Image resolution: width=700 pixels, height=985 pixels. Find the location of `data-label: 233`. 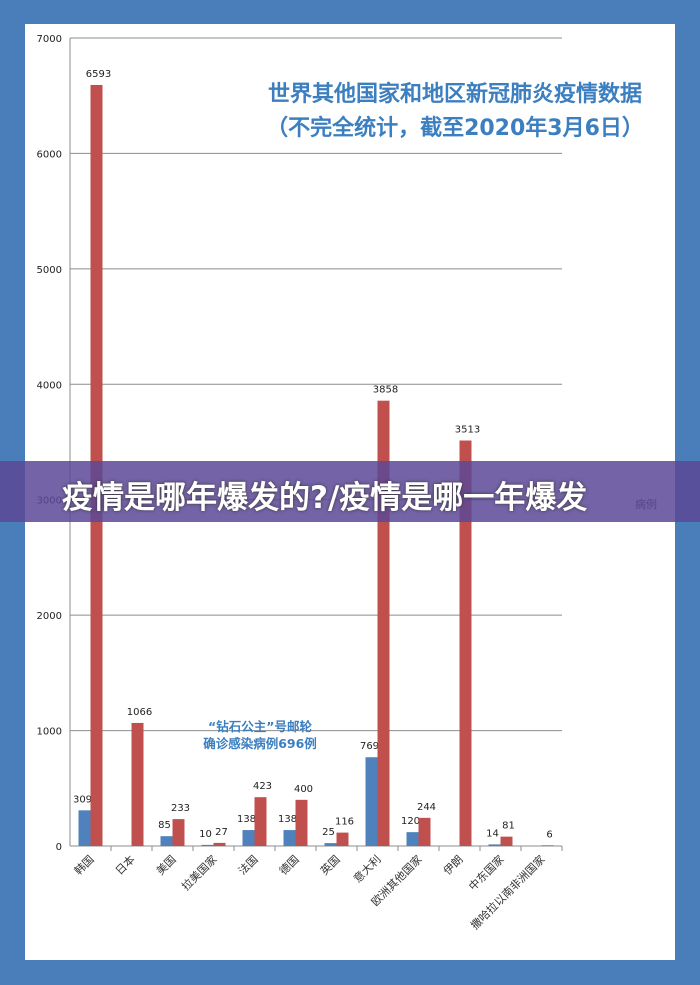

data-label: 233 is located at coordinates (180, 808).